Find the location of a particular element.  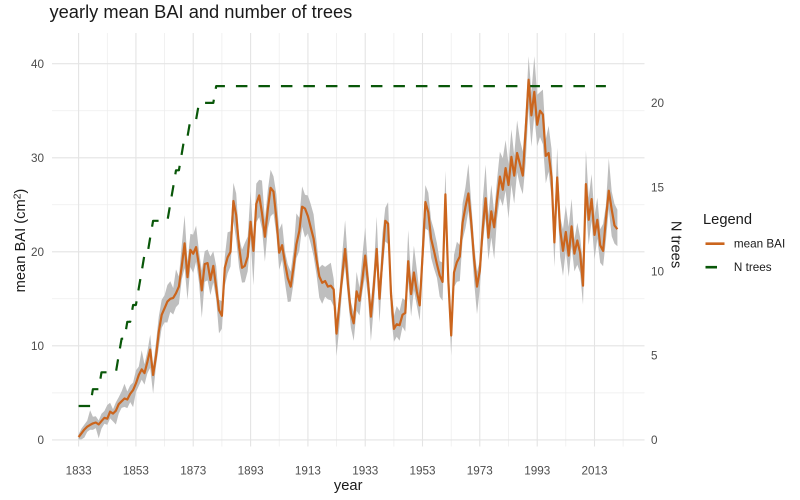

svg-text: 5 is located at coordinates (654, 356).